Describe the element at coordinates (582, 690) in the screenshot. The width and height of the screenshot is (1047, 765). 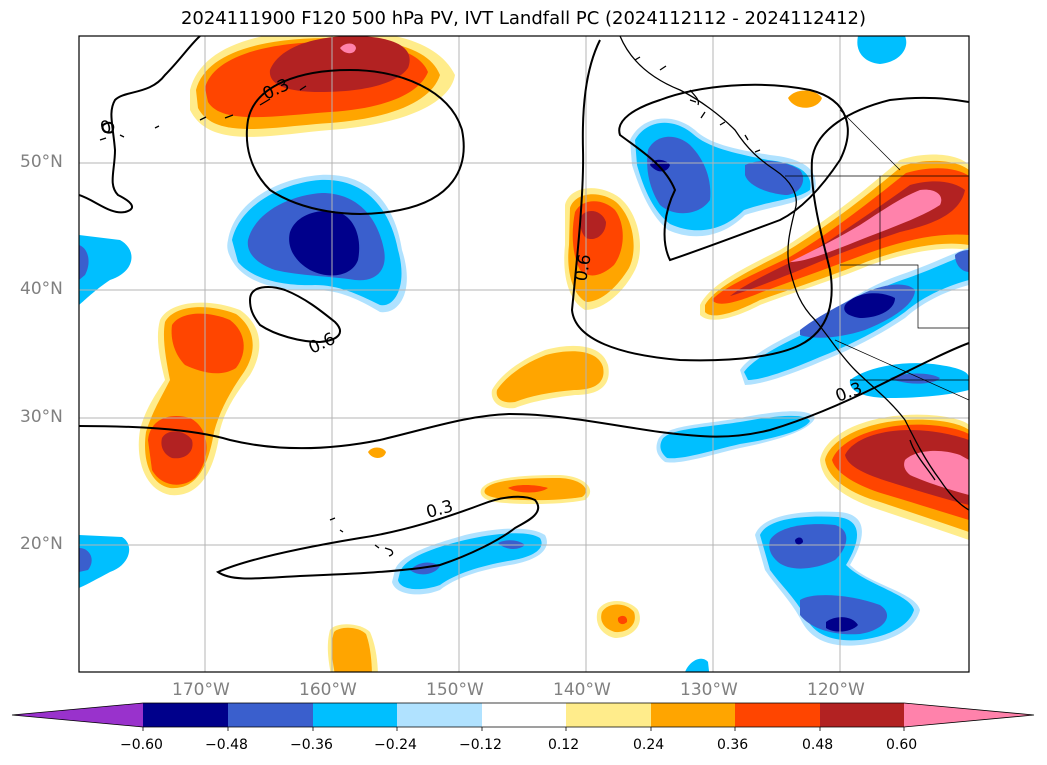
I see `lon-label: 140°W` at that location.